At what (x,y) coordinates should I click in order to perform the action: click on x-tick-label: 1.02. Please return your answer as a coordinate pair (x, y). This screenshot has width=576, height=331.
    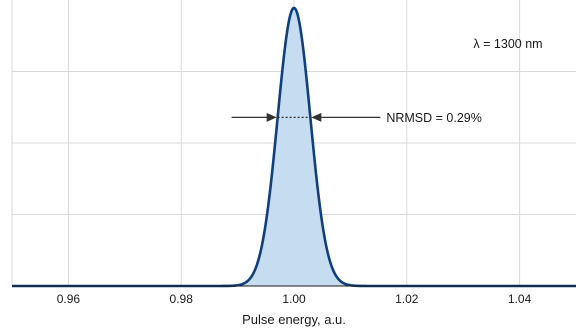
    Looking at the image, I should click on (407, 299).